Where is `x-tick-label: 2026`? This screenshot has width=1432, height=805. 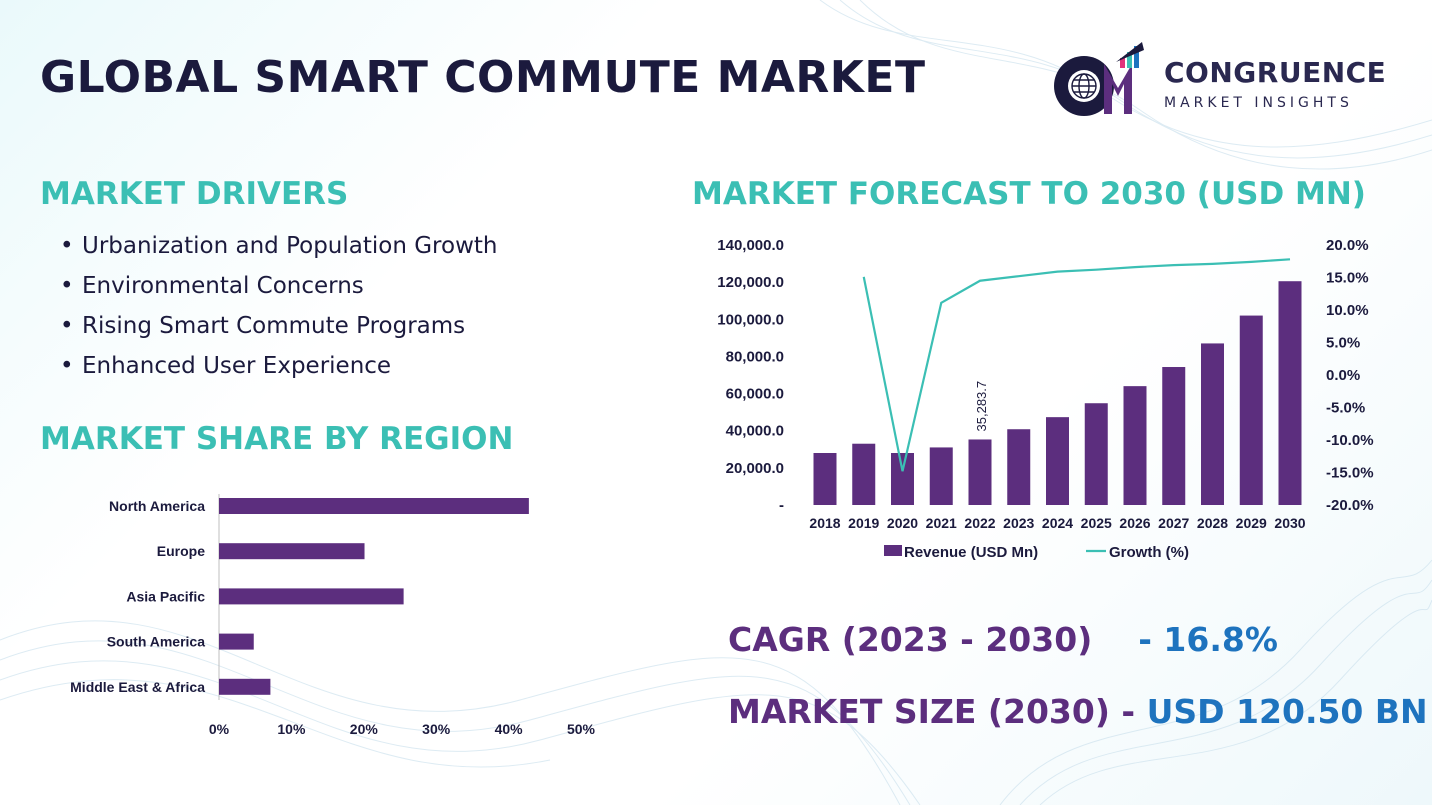 x-tick-label: 2026 is located at coordinates (1134, 523).